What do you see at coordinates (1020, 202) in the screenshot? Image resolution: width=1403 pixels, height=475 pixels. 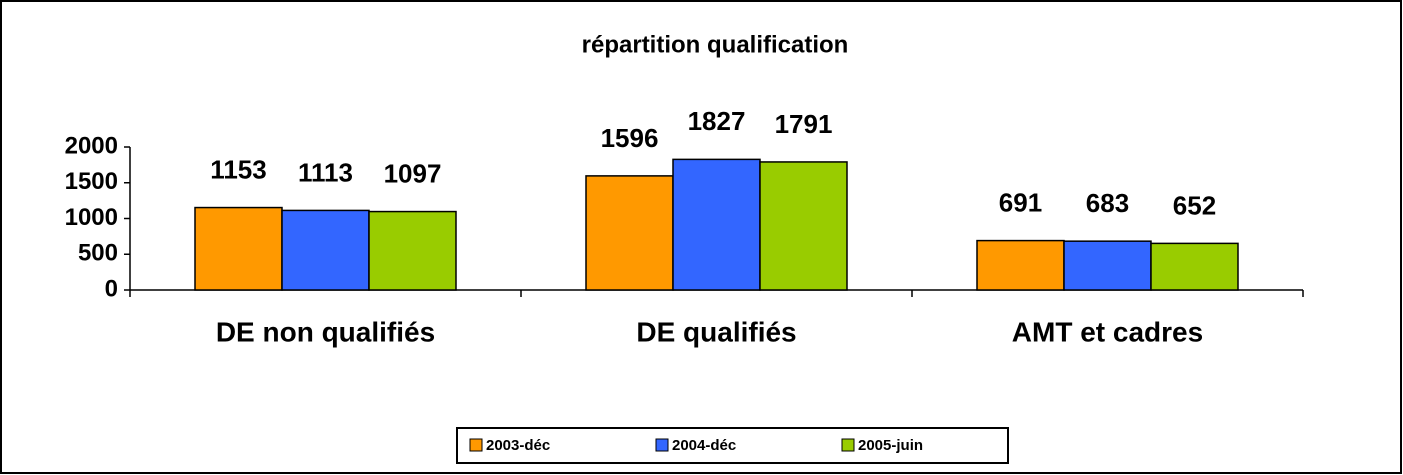 I see `data-label: 691` at bounding box center [1020, 202].